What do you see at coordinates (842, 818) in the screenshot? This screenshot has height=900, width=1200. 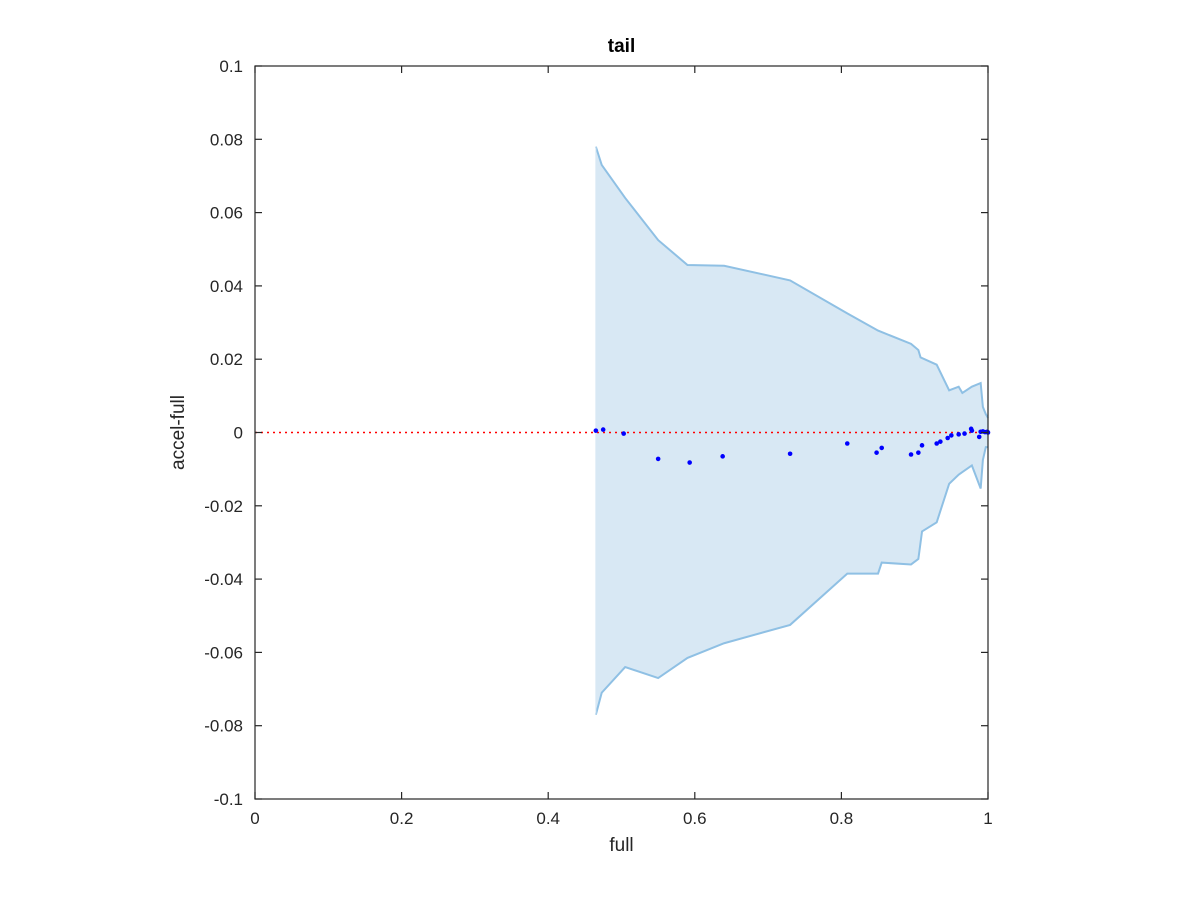 I see `x-tick-label: 0.8` at bounding box center [842, 818].